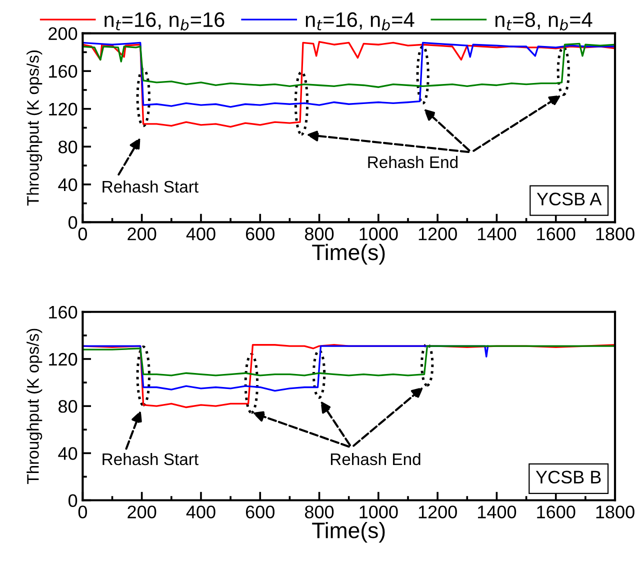  What do you see at coordinates (543, 21) in the screenshot?
I see `legend-label: n$_{t}$=8, n$_{b}$=4` at bounding box center [543, 21].